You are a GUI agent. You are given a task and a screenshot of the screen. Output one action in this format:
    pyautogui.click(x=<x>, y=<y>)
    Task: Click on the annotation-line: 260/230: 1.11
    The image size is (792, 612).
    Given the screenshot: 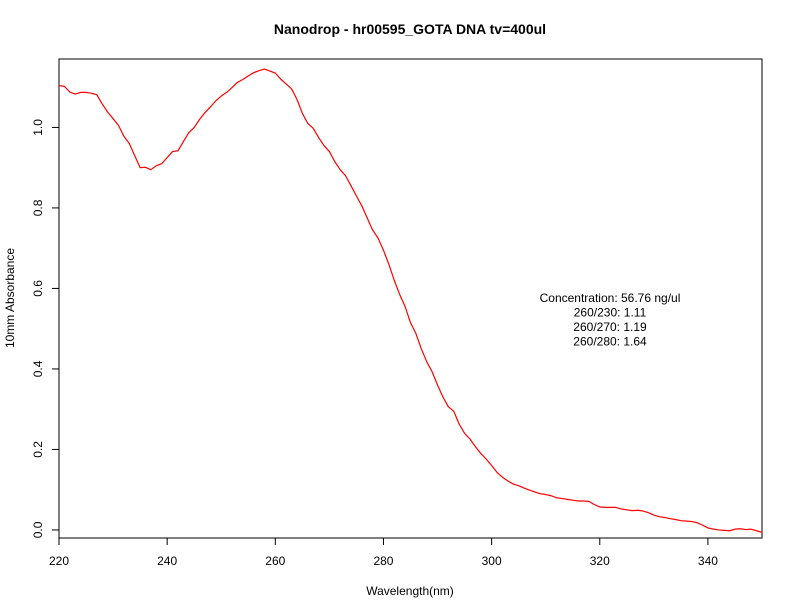 What is the action you would take?
    pyautogui.click(x=610, y=313)
    